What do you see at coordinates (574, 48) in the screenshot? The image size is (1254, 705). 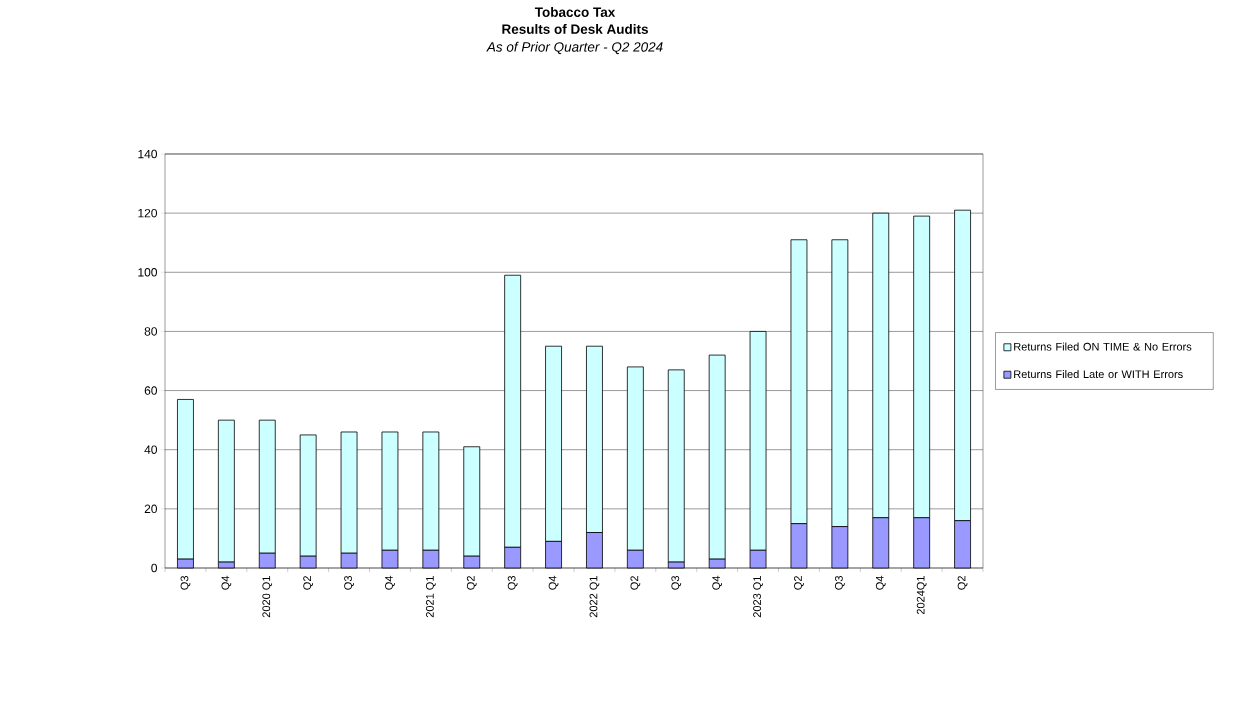 I see `text: As of Prior Quarter - Q2 2024` at bounding box center [574, 48].